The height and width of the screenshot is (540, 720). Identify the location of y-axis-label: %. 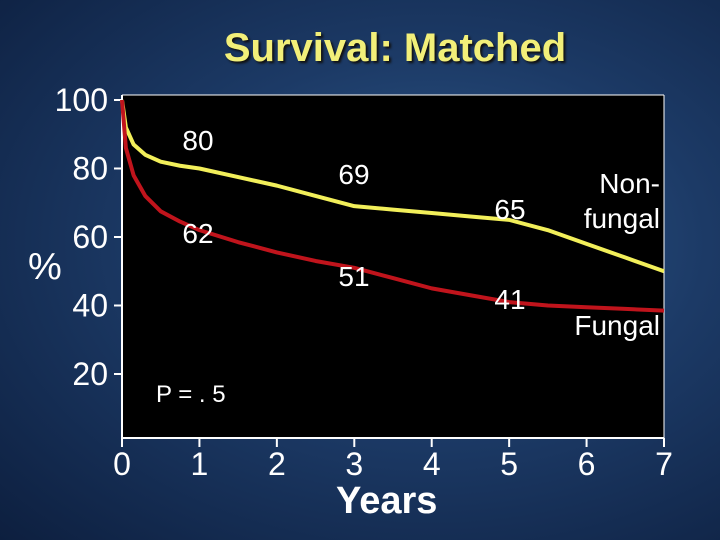
(45, 267).